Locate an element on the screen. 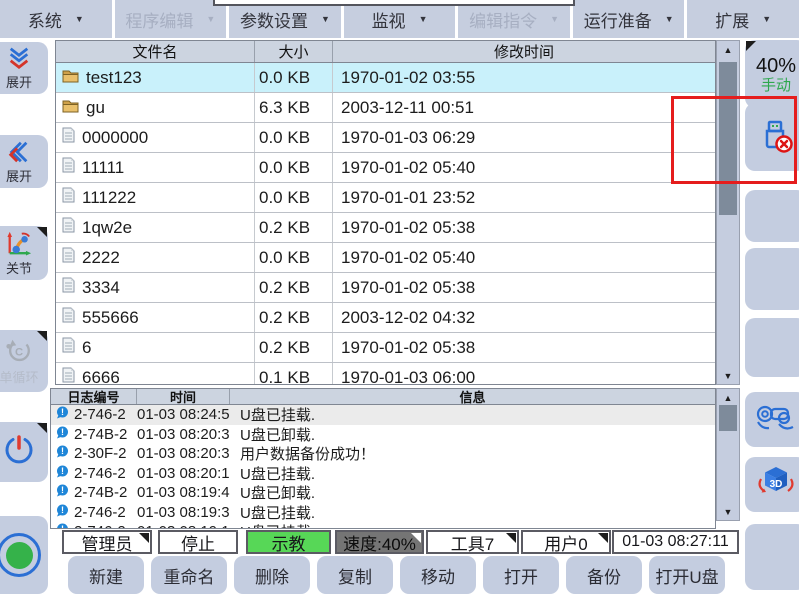 This screenshot has height=594, width=799. file-row: 1qw2e 0.2 KB 1970-01-02 05:38 is located at coordinates (385, 228).